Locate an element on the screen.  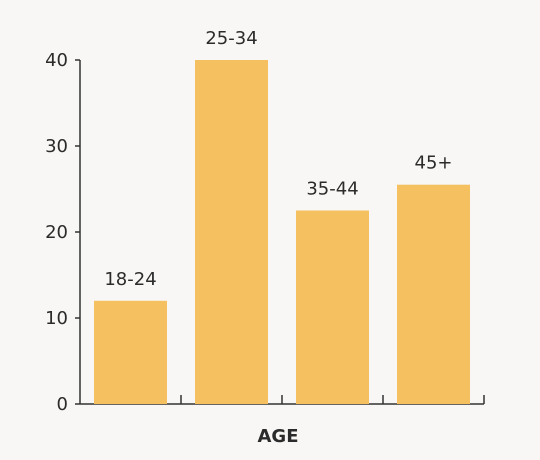
y-ticks: 0 10 20 30 40 is located at coordinates (62, 232).